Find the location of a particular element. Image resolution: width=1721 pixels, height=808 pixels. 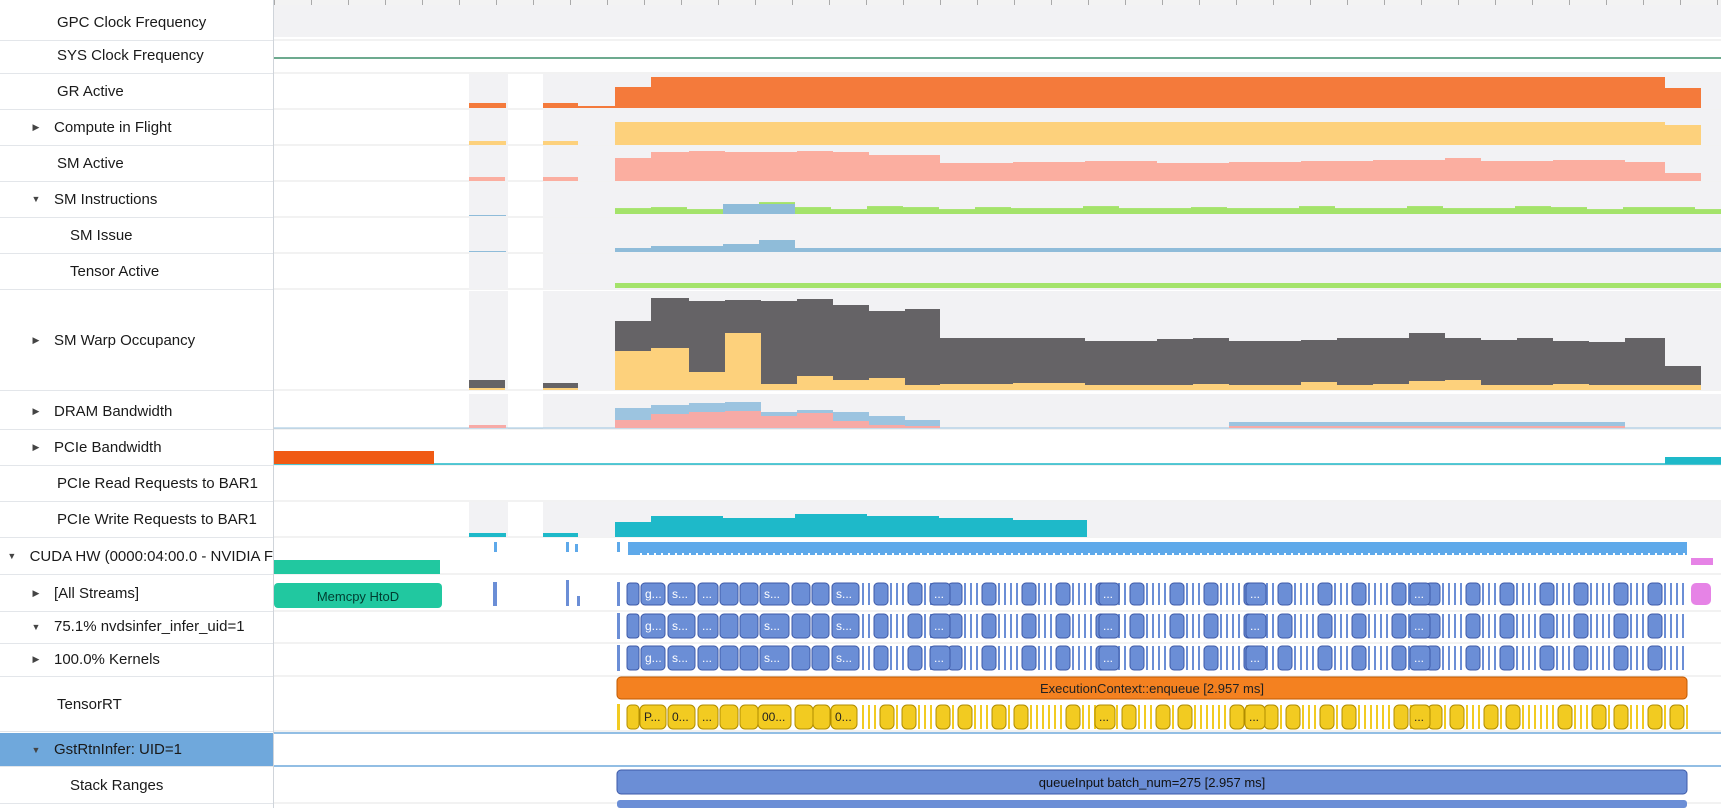

enqueue-range is located at coordinates (1152, 688).